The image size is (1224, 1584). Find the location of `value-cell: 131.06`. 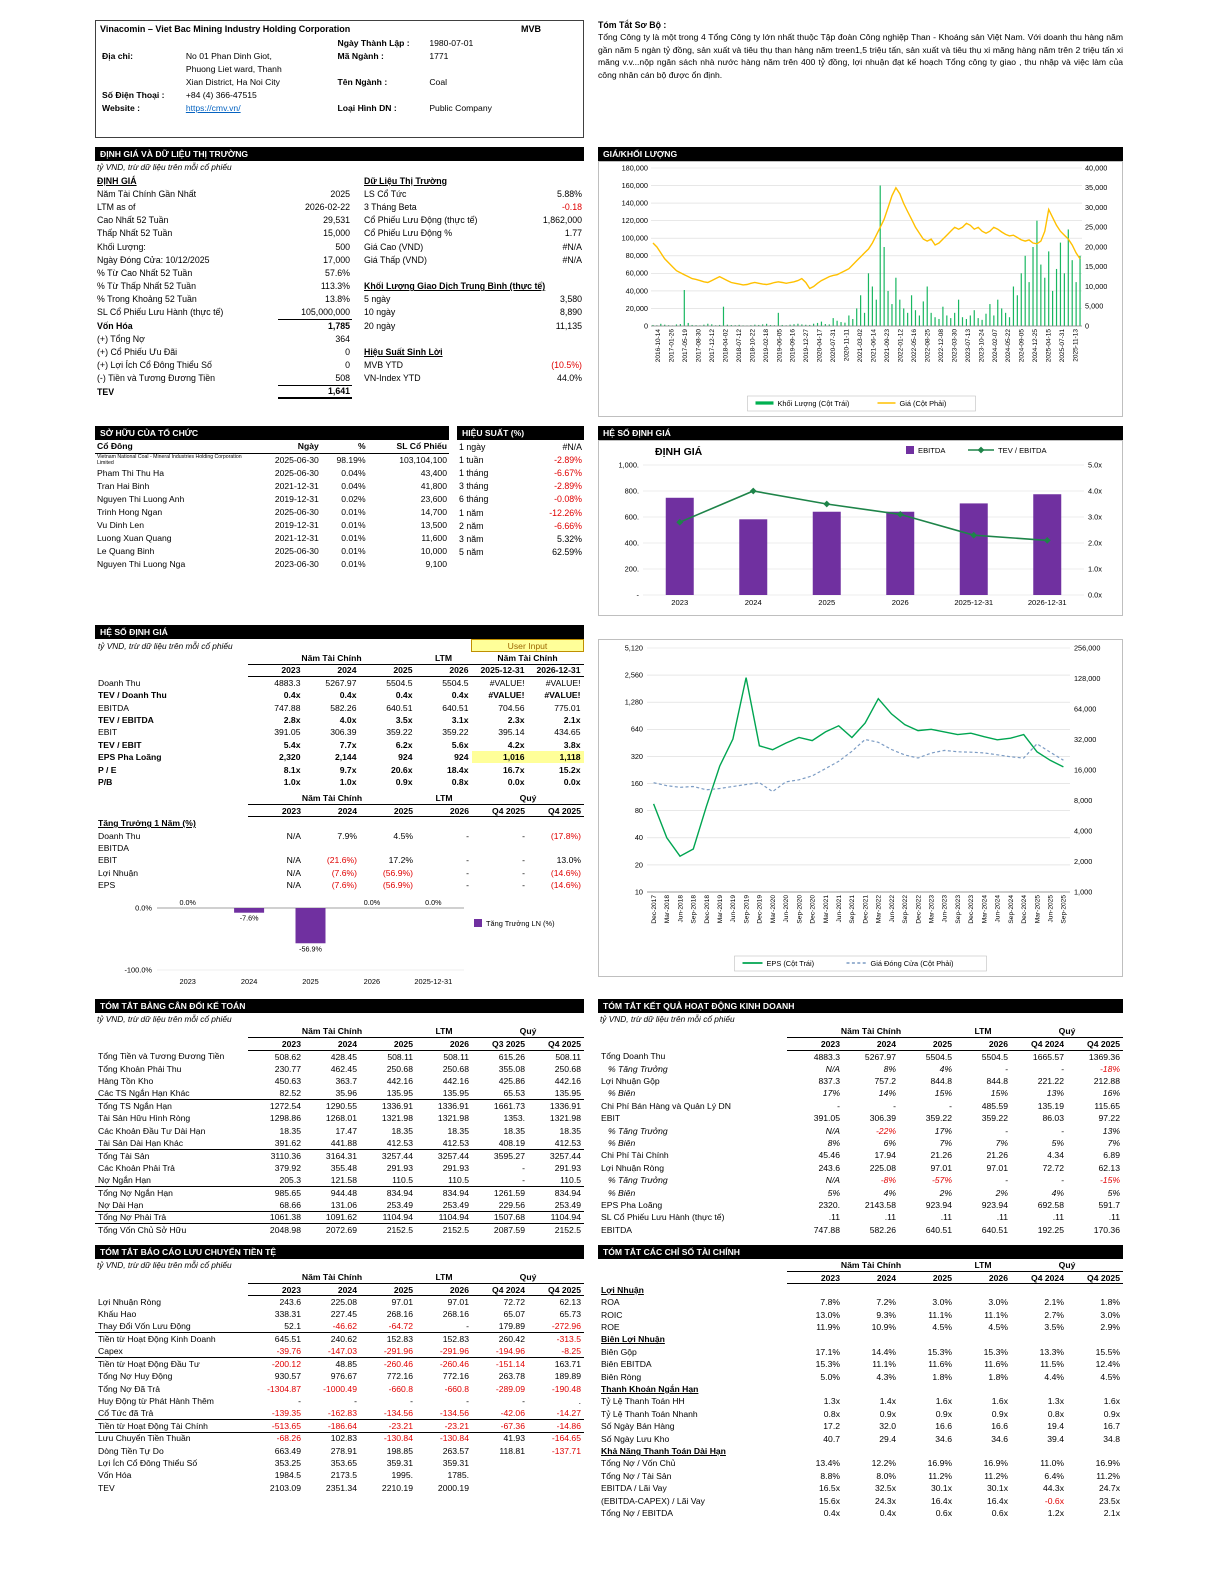

value-cell: 131.06 is located at coordinates (343, 1204).